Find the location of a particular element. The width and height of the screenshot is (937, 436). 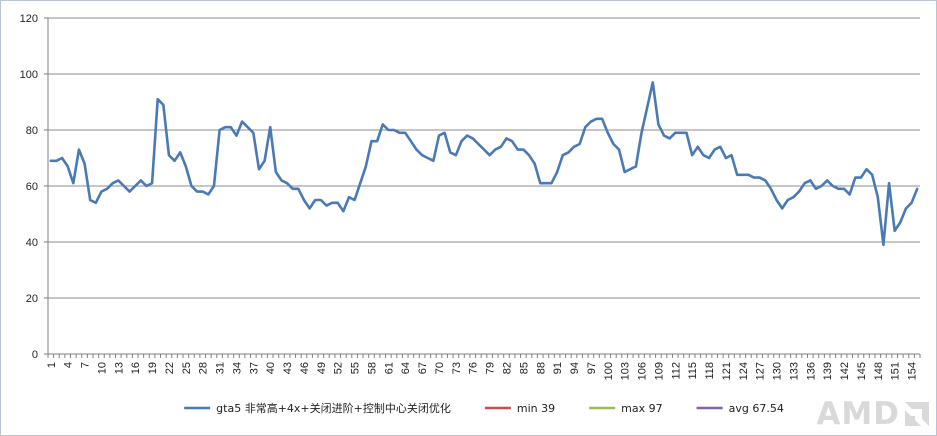

y-tick-label: 120 is located at coordinates (29, 19).